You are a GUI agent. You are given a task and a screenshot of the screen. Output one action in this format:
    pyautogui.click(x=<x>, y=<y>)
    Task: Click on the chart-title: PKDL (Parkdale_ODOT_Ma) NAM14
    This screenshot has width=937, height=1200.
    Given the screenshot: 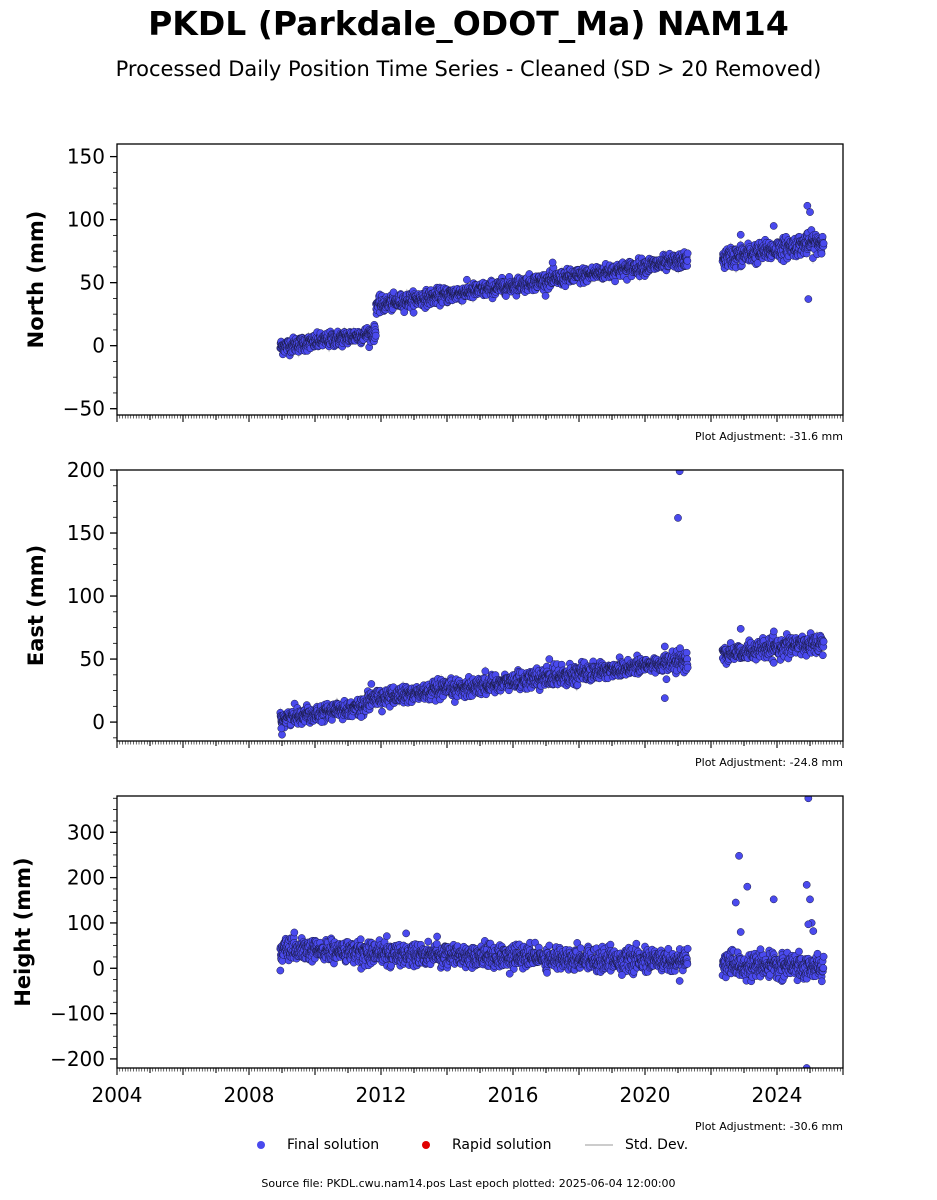 What is the action you would take?
    pyautogui.click(x=468, y=23)
    